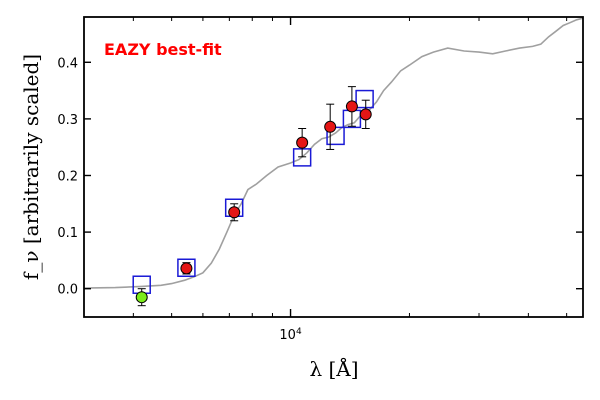  Describe the element at coordinates (163, 49) in the screenshot. I see `chart-title: EAZY best-fit` at that location.